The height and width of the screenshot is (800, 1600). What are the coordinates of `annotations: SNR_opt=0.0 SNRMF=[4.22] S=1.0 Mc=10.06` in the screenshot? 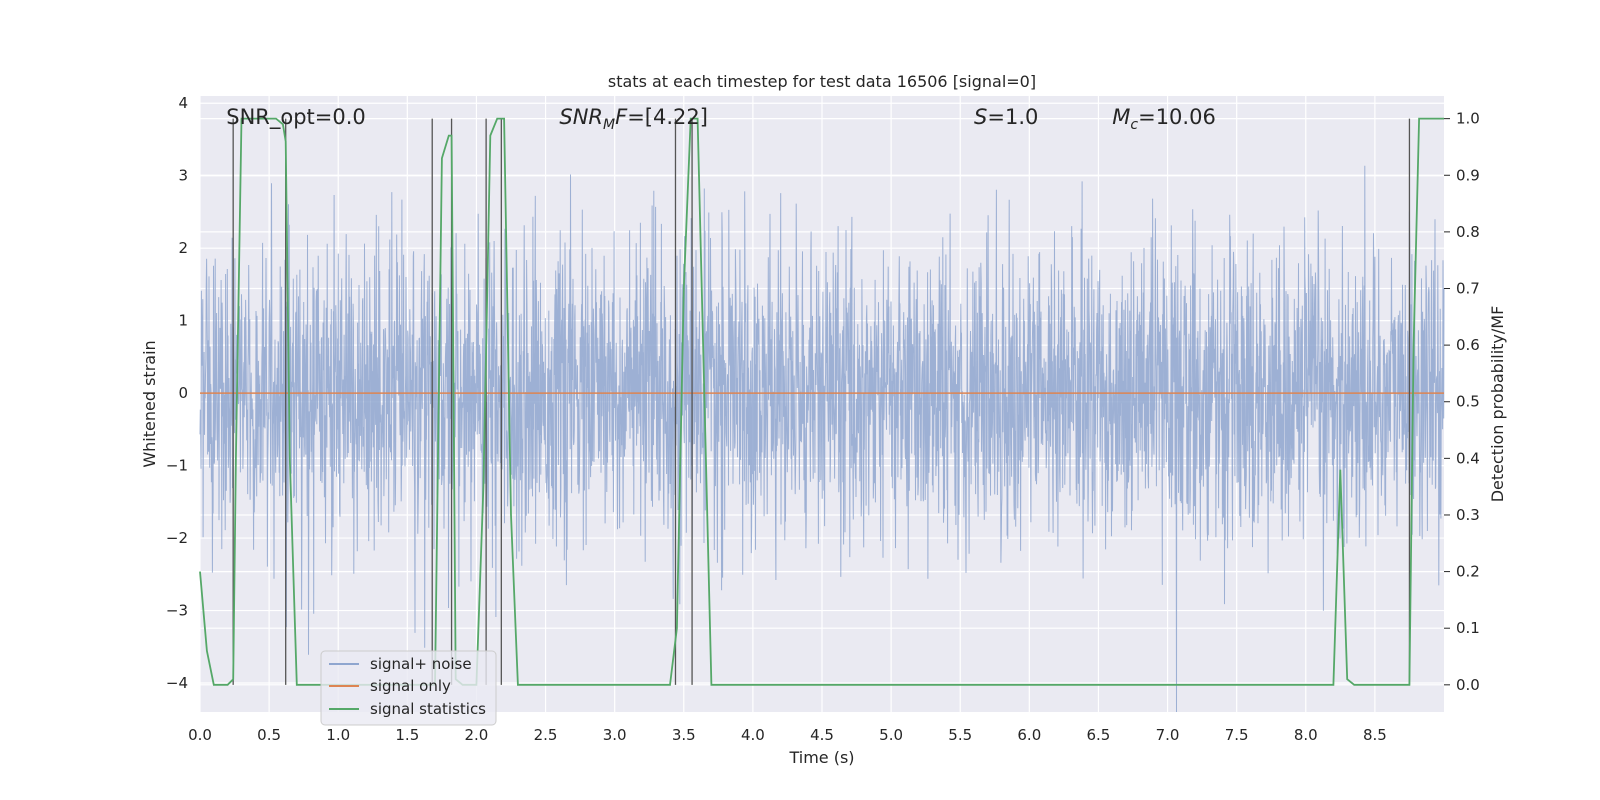 It's located at (721, 119).